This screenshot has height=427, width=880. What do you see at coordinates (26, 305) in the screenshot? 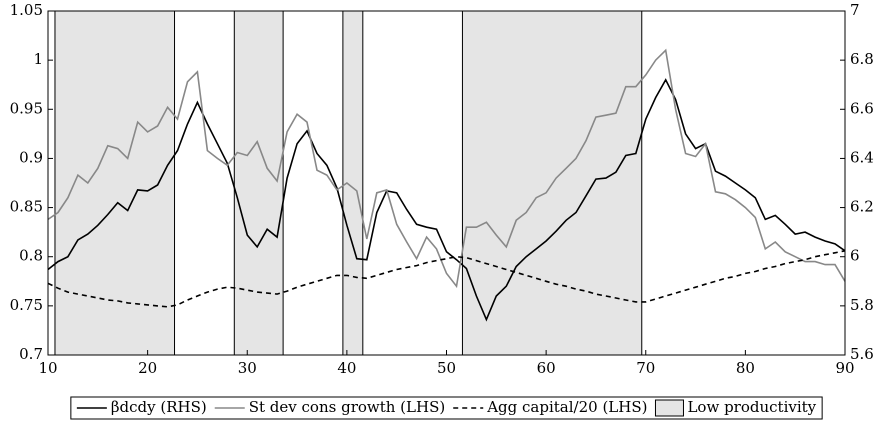
I see `y-tick-label: 0.75` at bounding box center [26, 305].